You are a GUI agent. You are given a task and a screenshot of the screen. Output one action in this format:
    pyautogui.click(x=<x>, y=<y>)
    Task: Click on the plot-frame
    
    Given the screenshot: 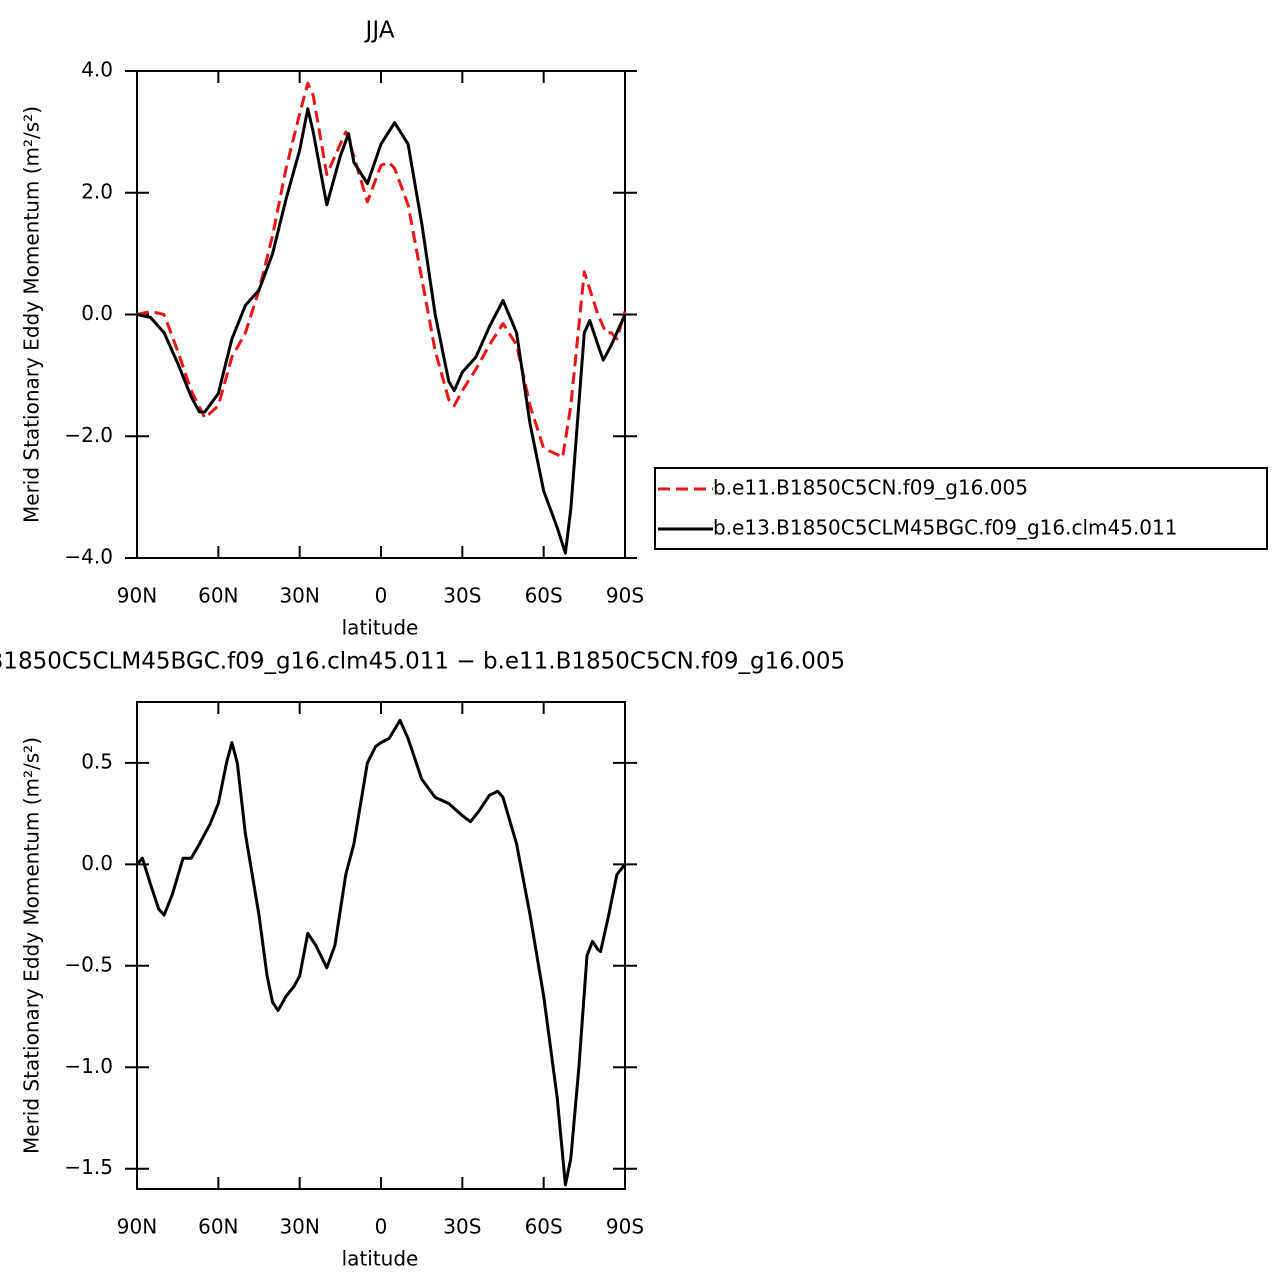 What is the action you would take?
    pyautogui.click(x=381, y=945)
    